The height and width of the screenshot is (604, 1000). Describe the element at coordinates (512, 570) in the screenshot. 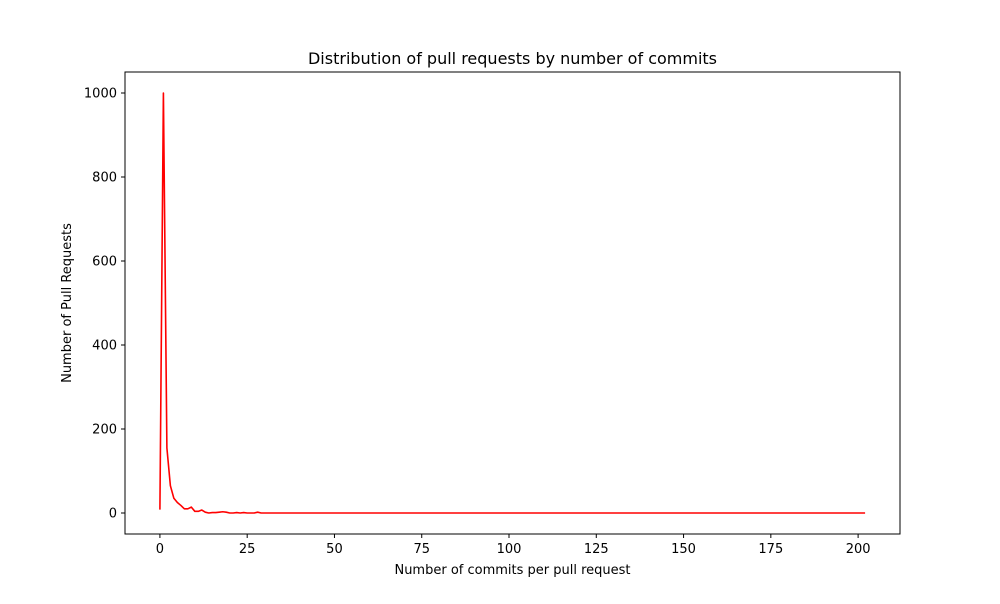

I see `x-axis-label: Number of commits per pull request` at that location.